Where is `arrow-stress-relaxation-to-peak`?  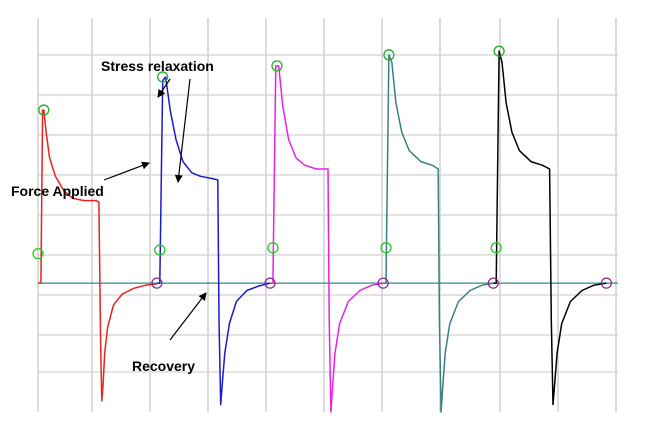 arrow-stress-relaxation-to-peak is located at coordinates (164, 88).